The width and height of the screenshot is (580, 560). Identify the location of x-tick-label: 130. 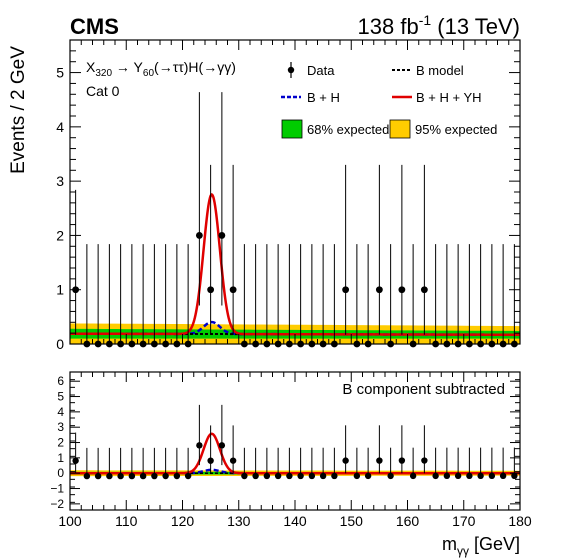
(239, 521).